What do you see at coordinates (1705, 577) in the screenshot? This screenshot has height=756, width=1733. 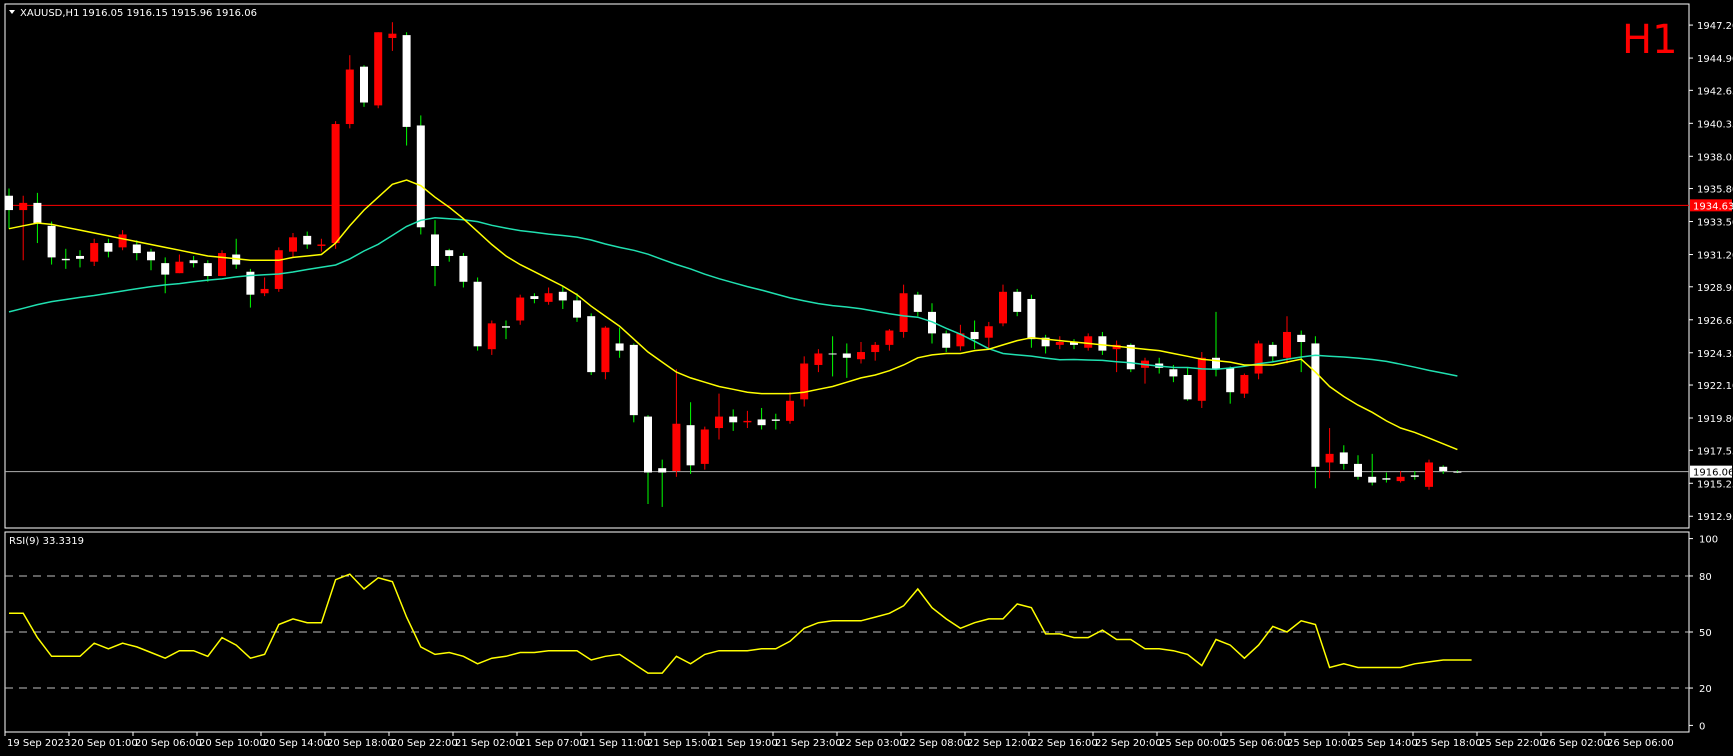 I see `rsi-tick-label: 80` at bounding box center [1705, 577].